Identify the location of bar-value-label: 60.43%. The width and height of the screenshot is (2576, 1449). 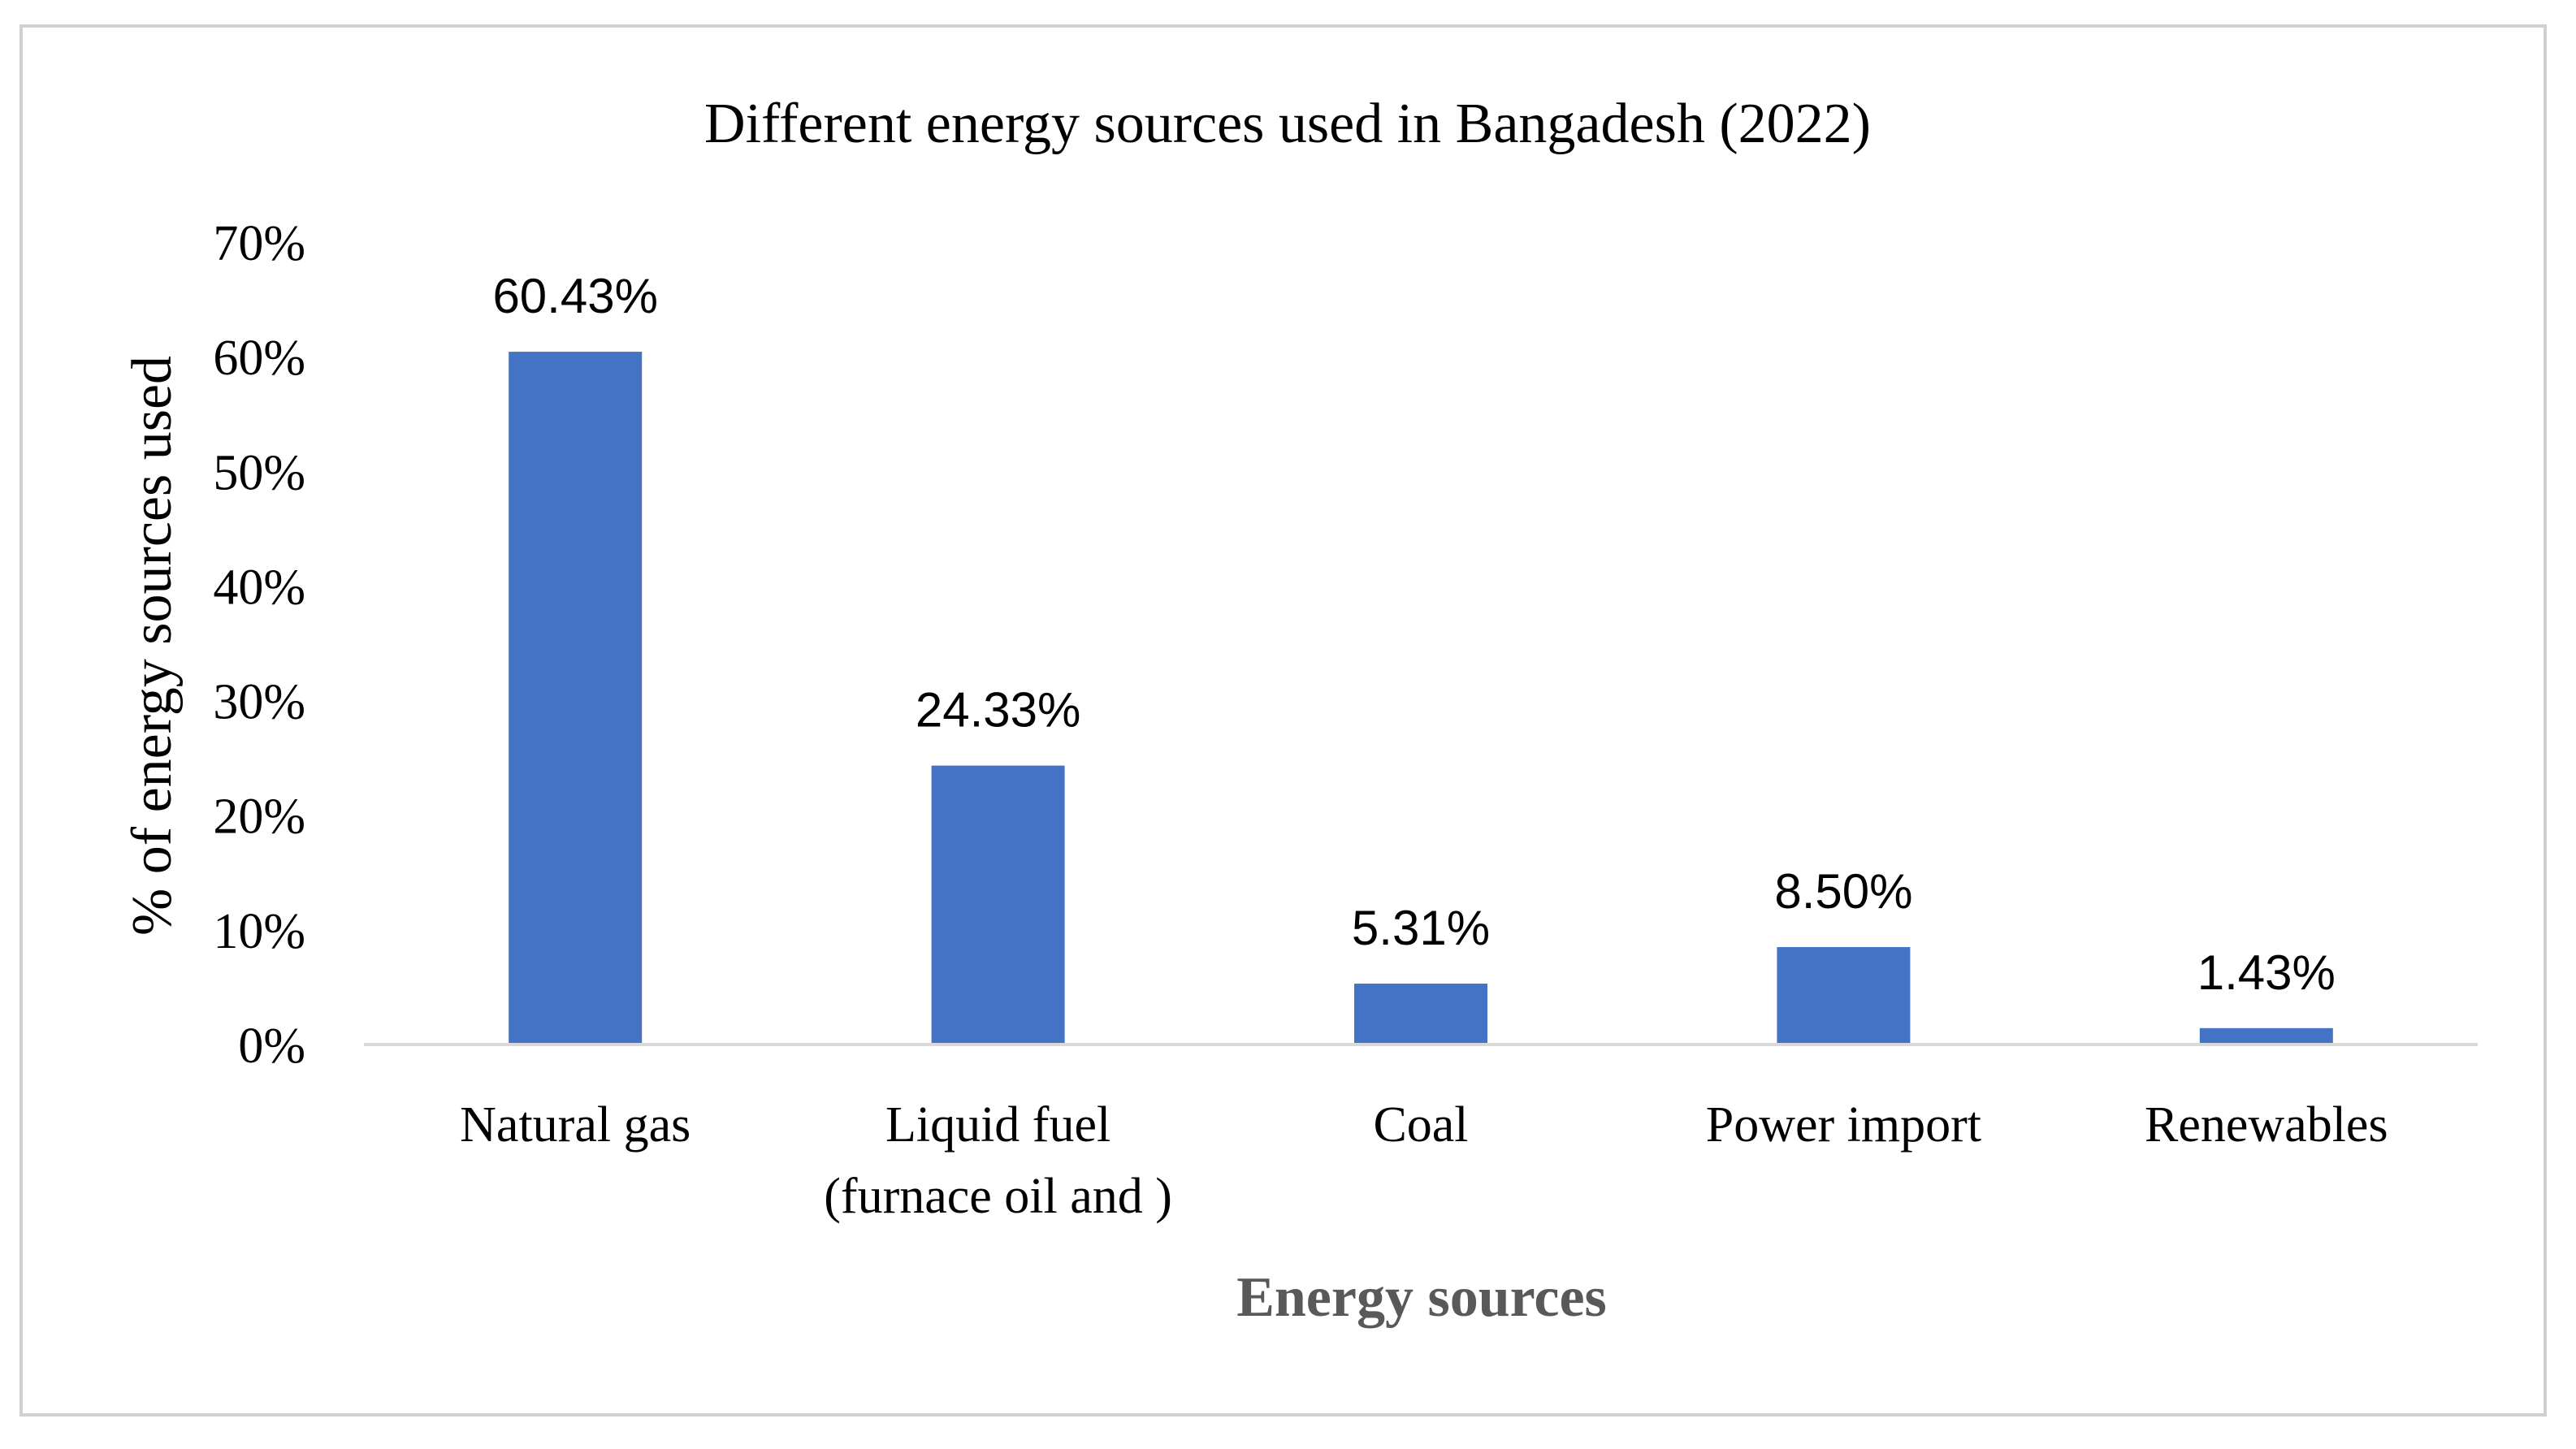
(575, 296).